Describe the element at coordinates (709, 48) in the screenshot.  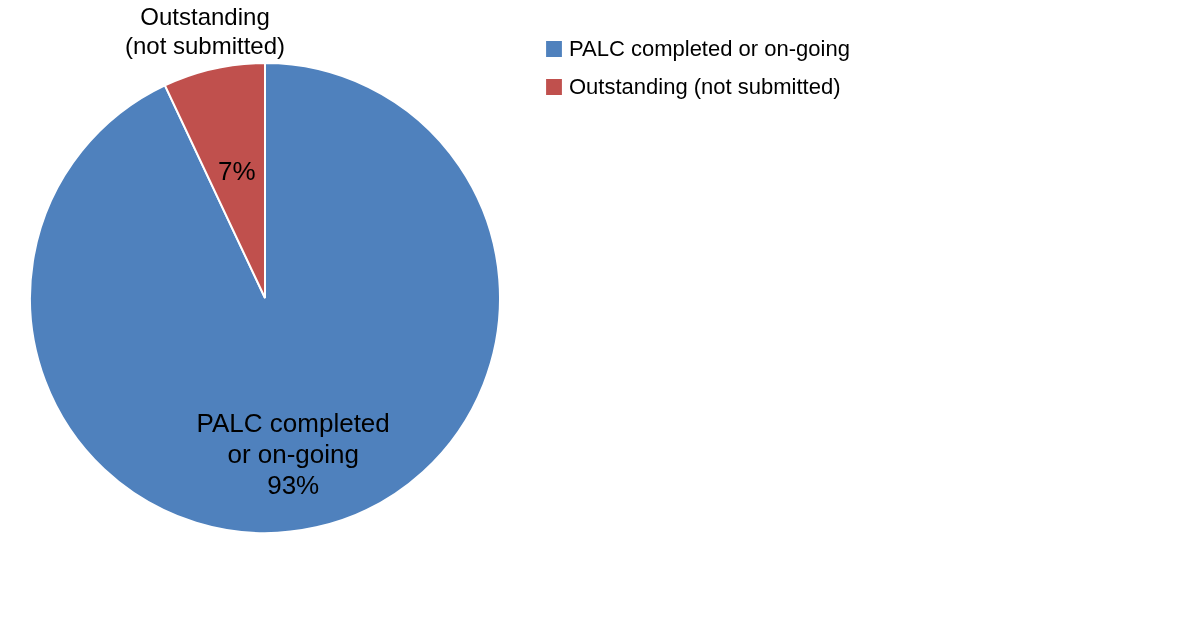
I see `legend-label: PALC completed or on-going` at that location.